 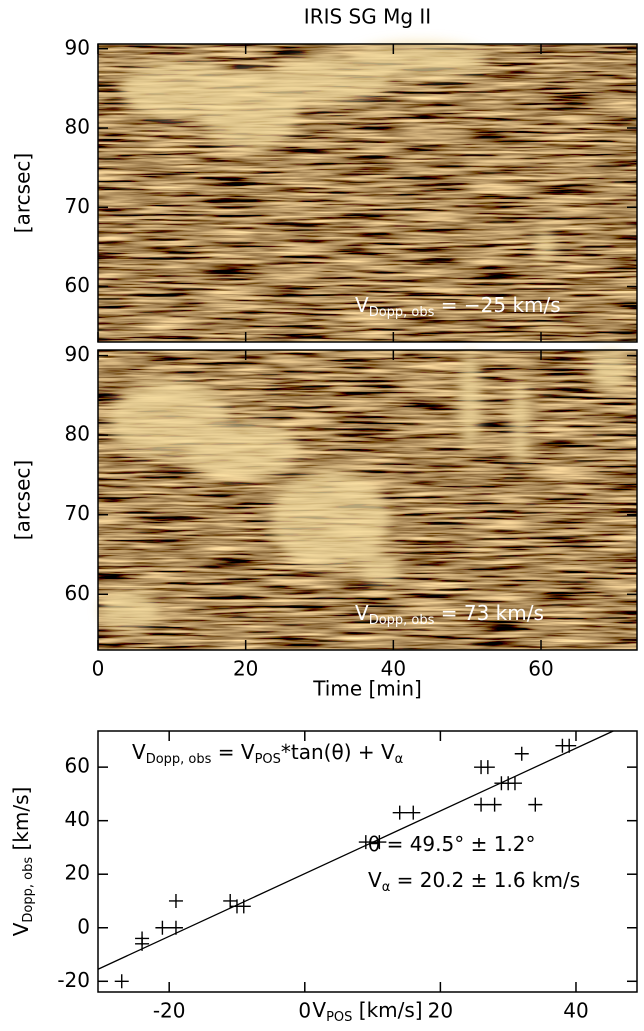 What do you see at coordinates (367, 17) in the screenshot?
I see `chart-title: IRIS SG Mg II` at bounding box center [367, 17].